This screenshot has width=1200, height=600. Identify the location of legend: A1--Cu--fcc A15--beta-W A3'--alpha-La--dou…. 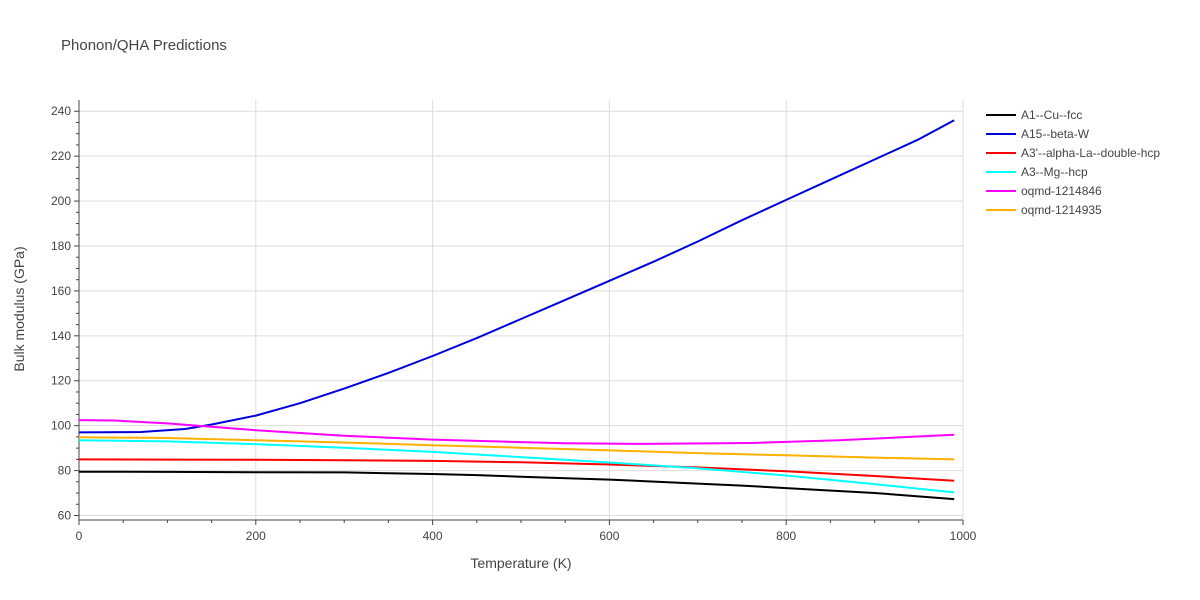
(1073, 162).